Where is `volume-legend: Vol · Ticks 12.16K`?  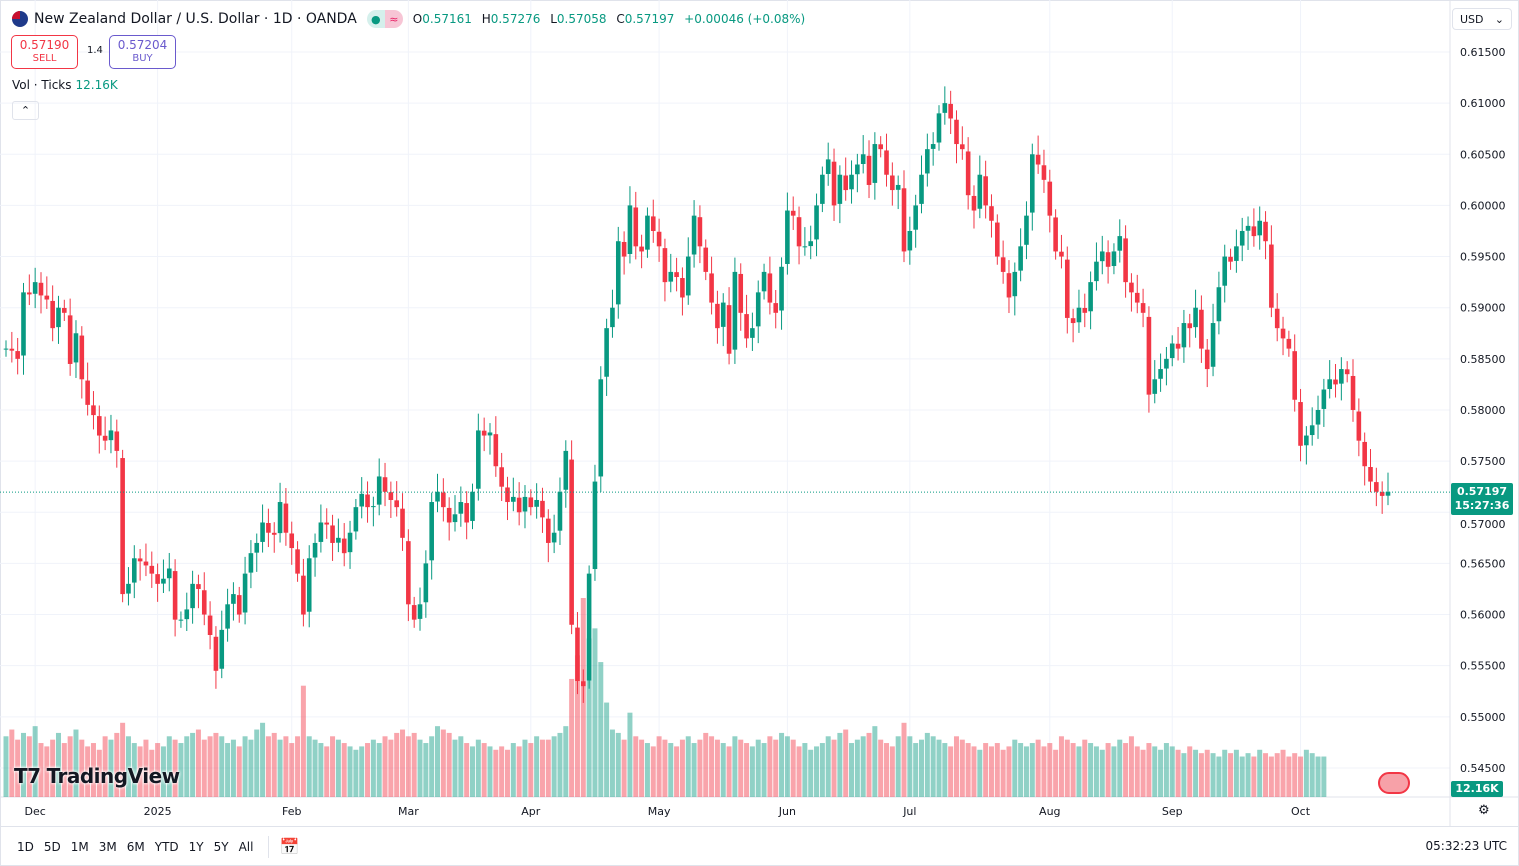 volume-legend: Vol · Ticks 12.16K is located at coordinates (65, 85).